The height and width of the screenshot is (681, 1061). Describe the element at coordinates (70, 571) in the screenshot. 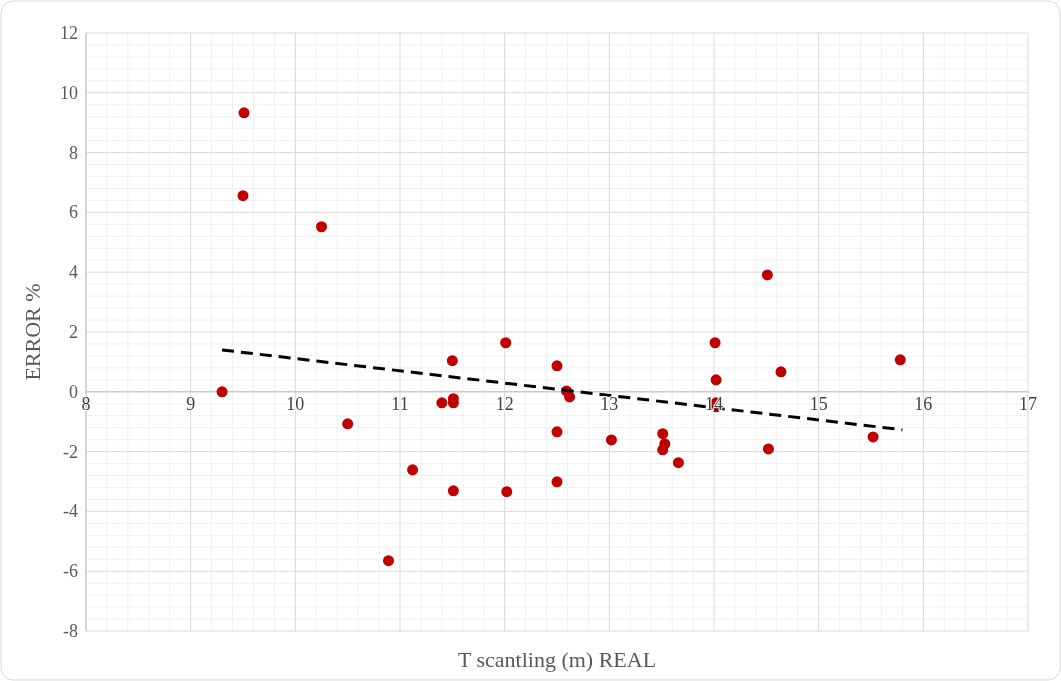

I see `y-tick-label: -6` at that location.